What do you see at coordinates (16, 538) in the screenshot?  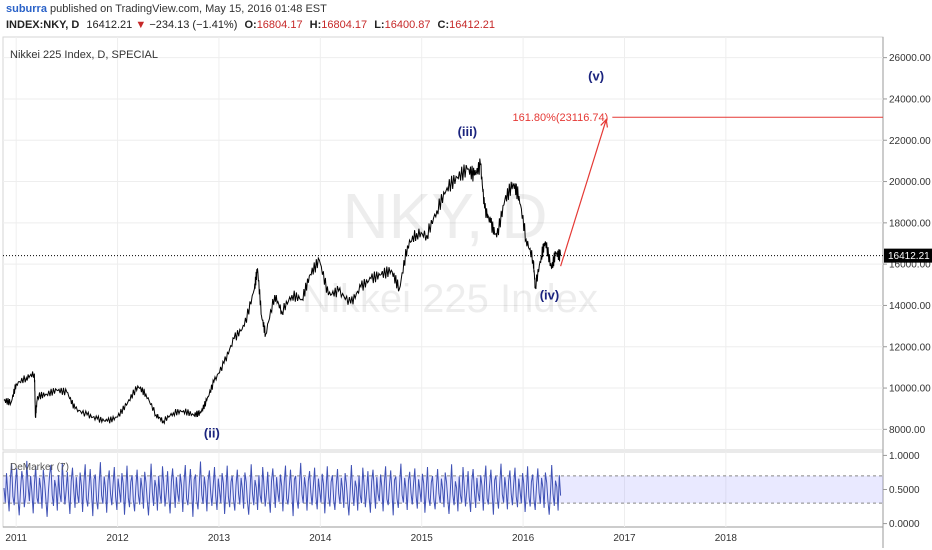 I see `x-tick-label: 2011` at bounding box center [16, 538].